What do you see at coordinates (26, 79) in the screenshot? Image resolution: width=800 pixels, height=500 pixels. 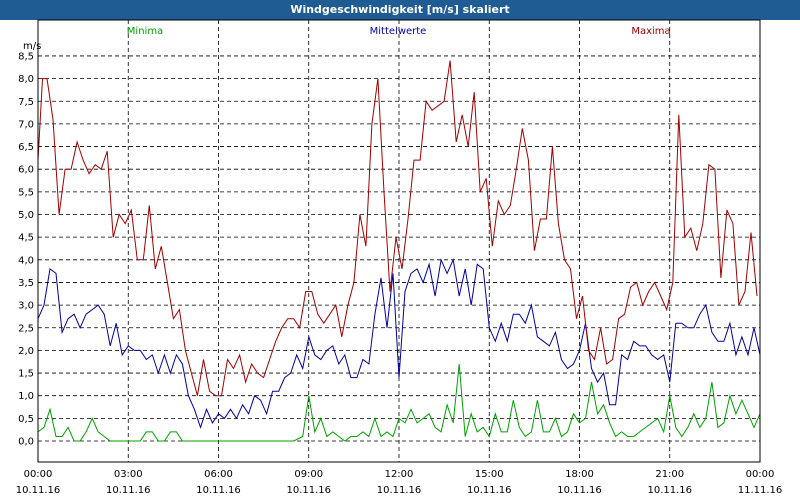 I see `y-tick-label: 8,0` at bounding box center [26, 79].